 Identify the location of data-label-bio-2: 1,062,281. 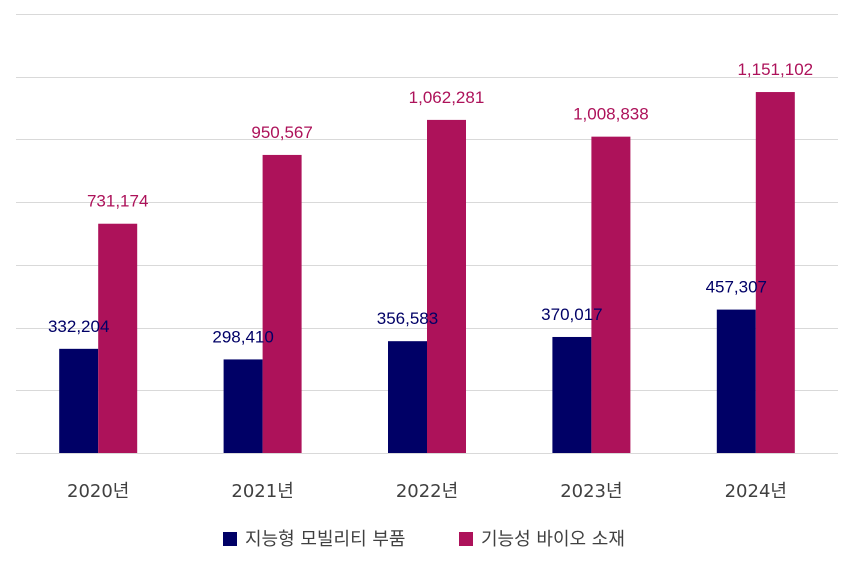
(447, 97).